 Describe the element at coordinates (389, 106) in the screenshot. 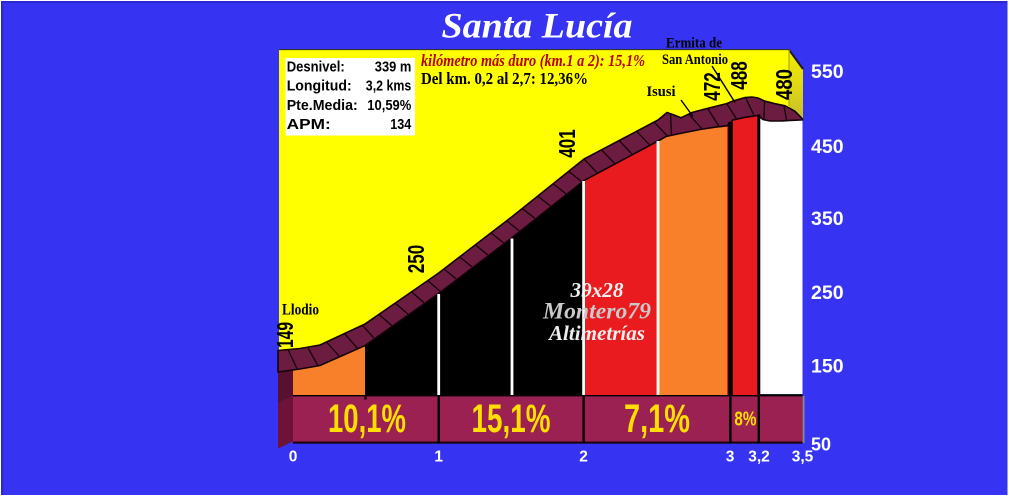

I see `svg-text: 10,59%` at that location.